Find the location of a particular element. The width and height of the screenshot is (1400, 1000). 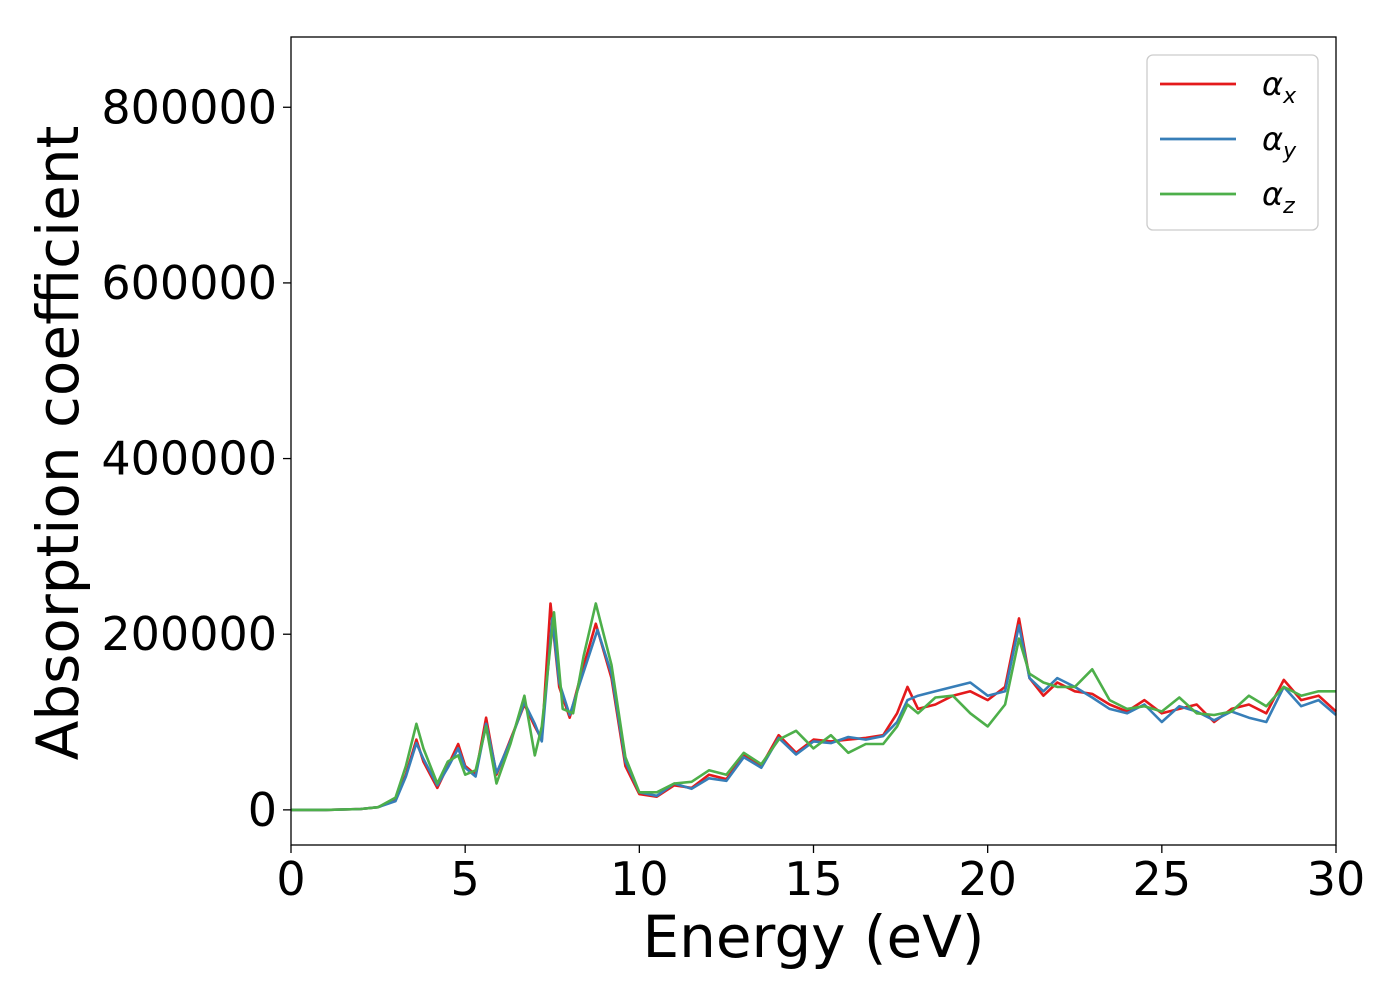

legend: αx αy αz is located at coordinates (1232, 142).